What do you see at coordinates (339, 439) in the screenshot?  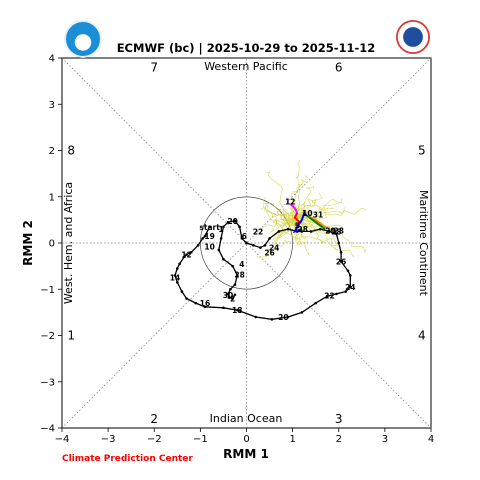 I see `x-tick-label: 2` at bounding box center [339, 439].